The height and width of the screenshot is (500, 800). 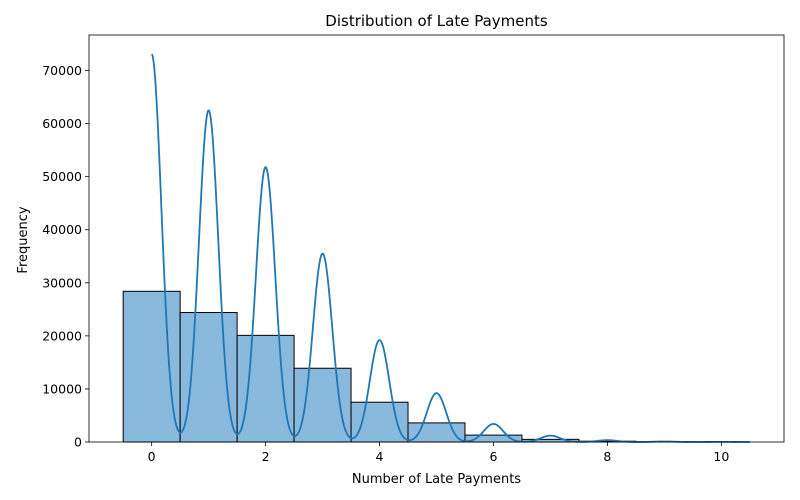 What do you see at coordinates (380, 456) in the screenshot?
I see `x-tick-label: 4` at bounding box center [380, 456].